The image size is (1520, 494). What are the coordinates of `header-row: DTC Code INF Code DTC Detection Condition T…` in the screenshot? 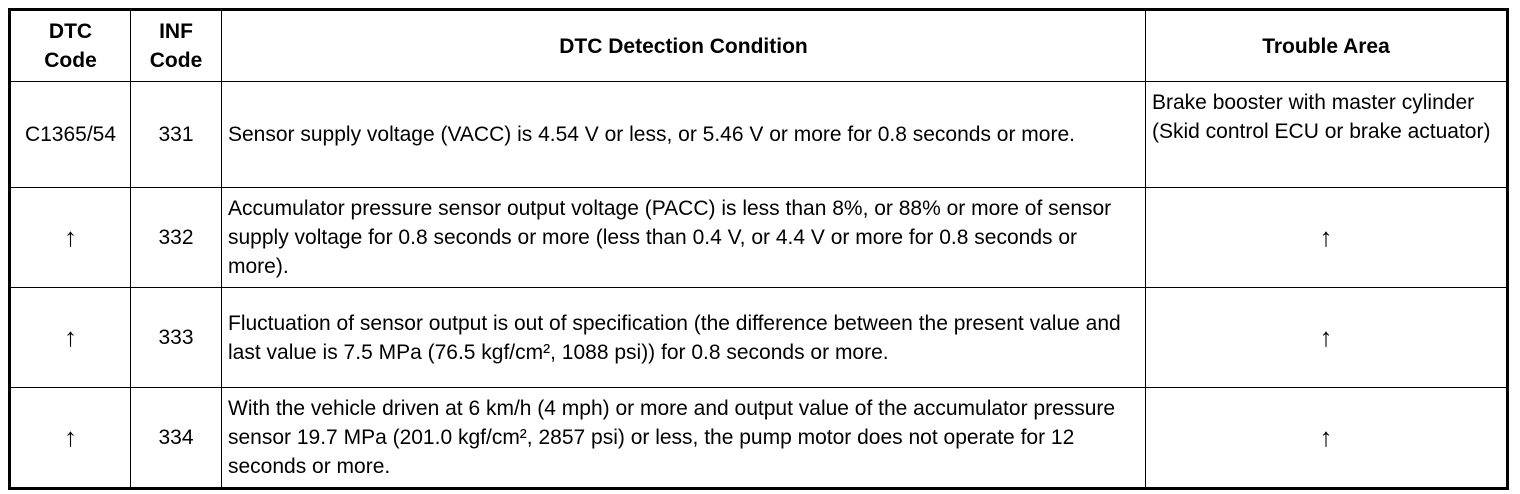 It's located at (758, 45).